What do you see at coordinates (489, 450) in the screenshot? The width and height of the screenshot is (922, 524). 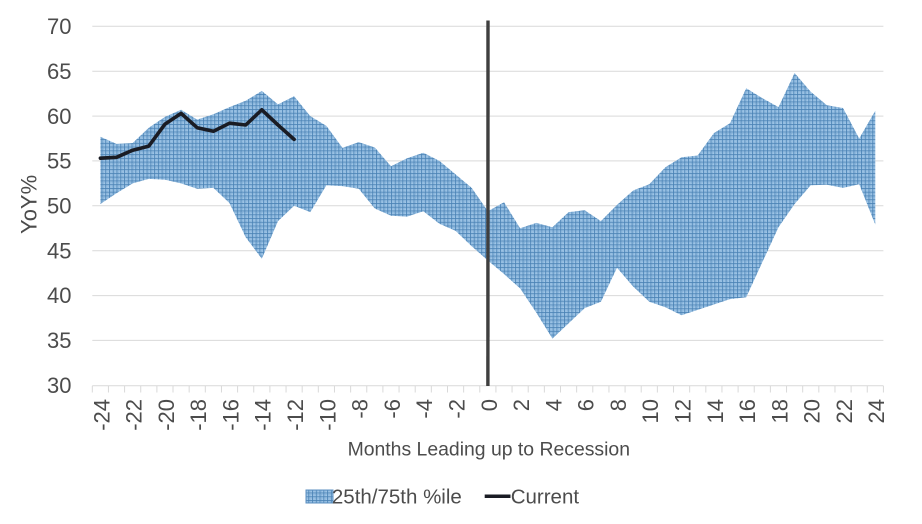 I see `svg-text: Months Leading up to Recession` at bounding box center [489, 450].